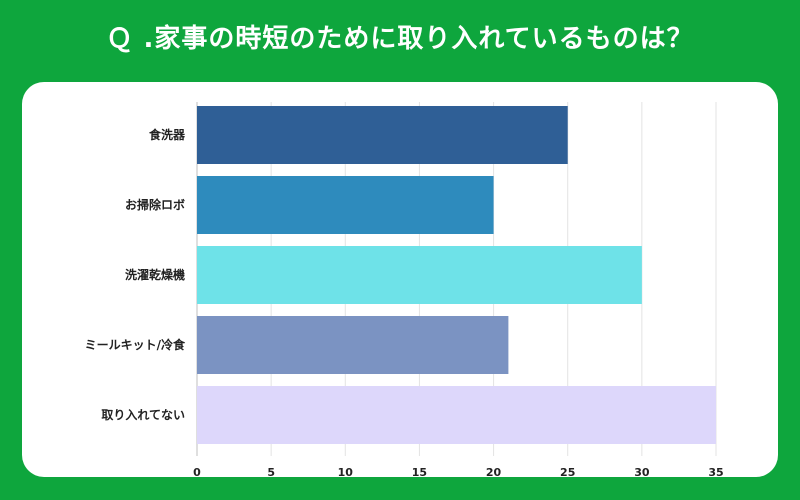 The width and height of the screenshot is (800, 500). I want to click on x-tick-label: 15, so click(419, 472).